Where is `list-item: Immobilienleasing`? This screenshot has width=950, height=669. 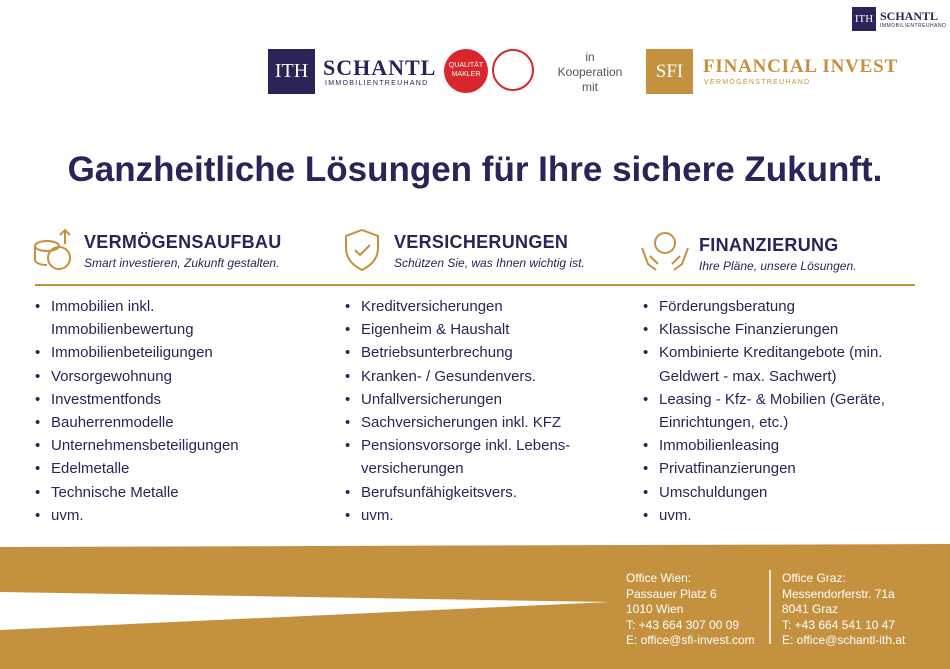
list-item: Immobilienleasing is located at coordinates (768, 445).